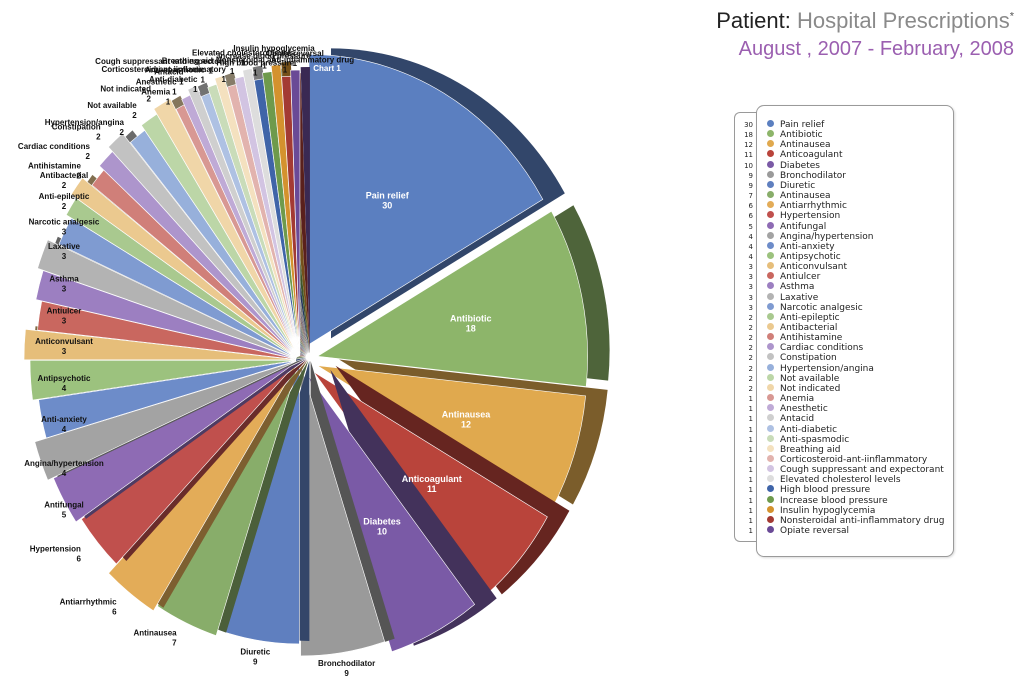  I want to click on legend-item-hypertension: Hypertension, so click(803, 216).